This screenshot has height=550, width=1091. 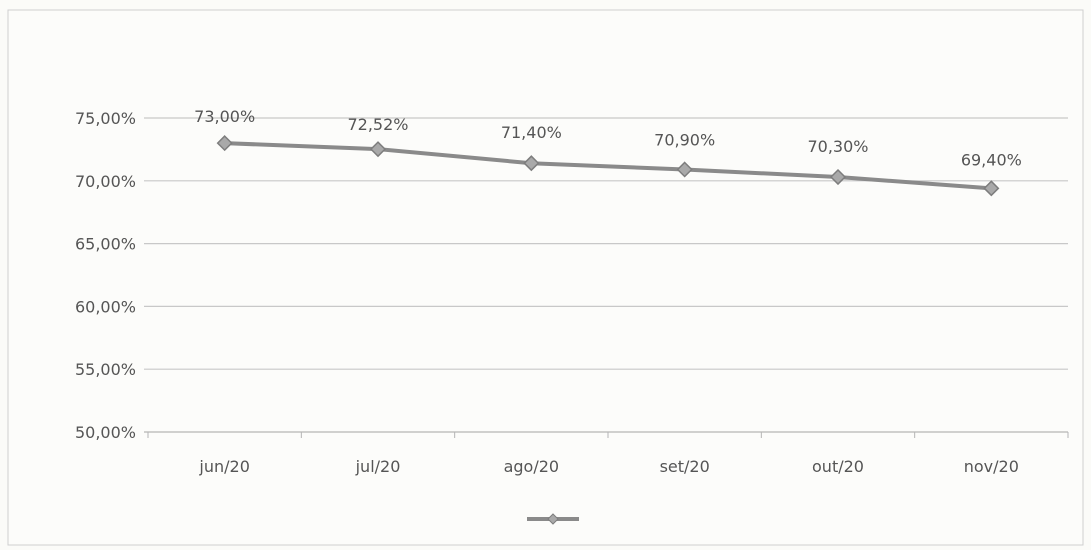 I want to click on legend-marker, so click(x=553, y=519).